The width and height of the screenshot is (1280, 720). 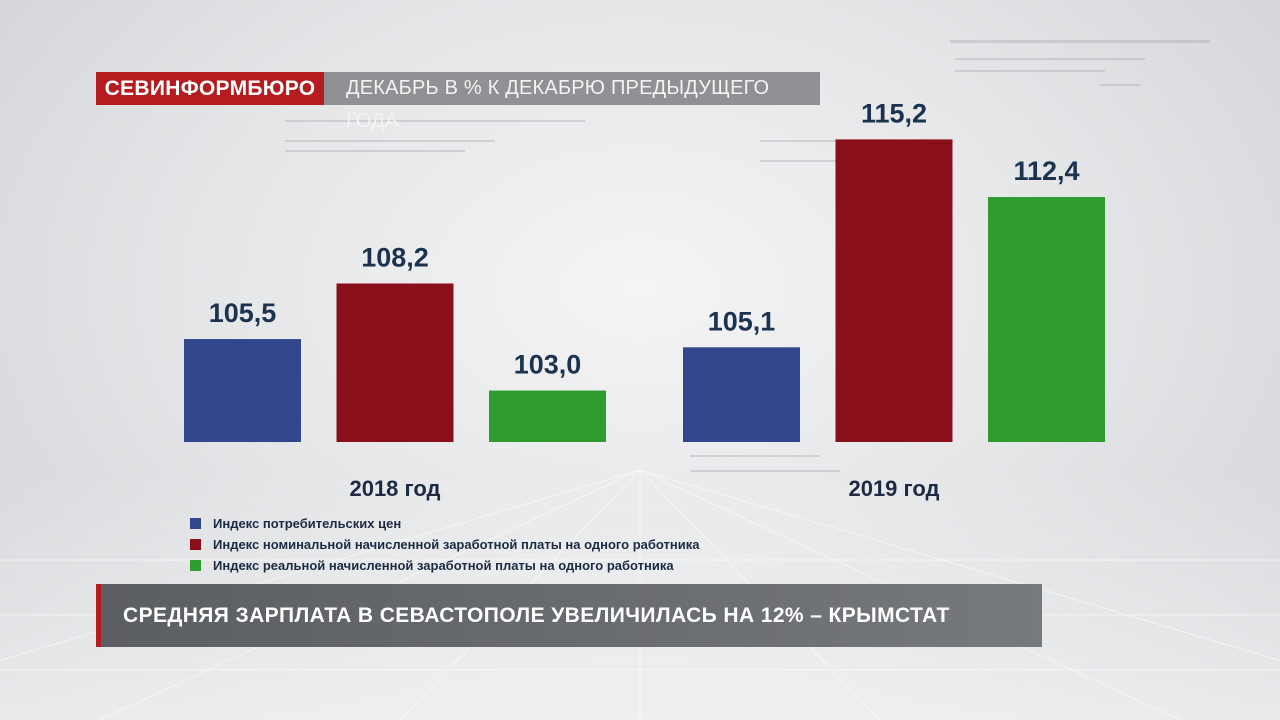 What do you see at coordinates (195, 544) in the screenshot?
I see `legend-swatch-nominal-wage` at bounding box center [195, 544].